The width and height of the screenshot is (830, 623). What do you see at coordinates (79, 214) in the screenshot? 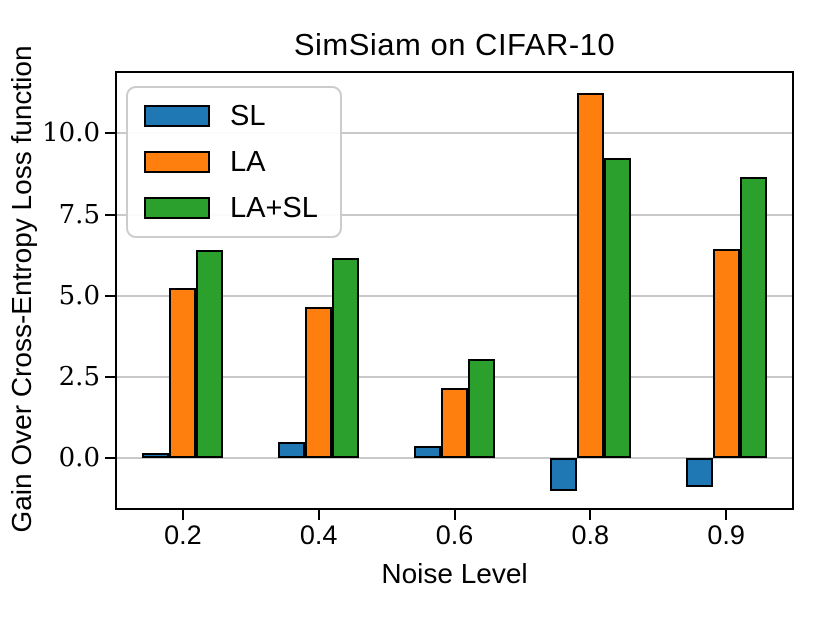
I see `y-tick-label: 7.5` at bounding box center [79, 214].